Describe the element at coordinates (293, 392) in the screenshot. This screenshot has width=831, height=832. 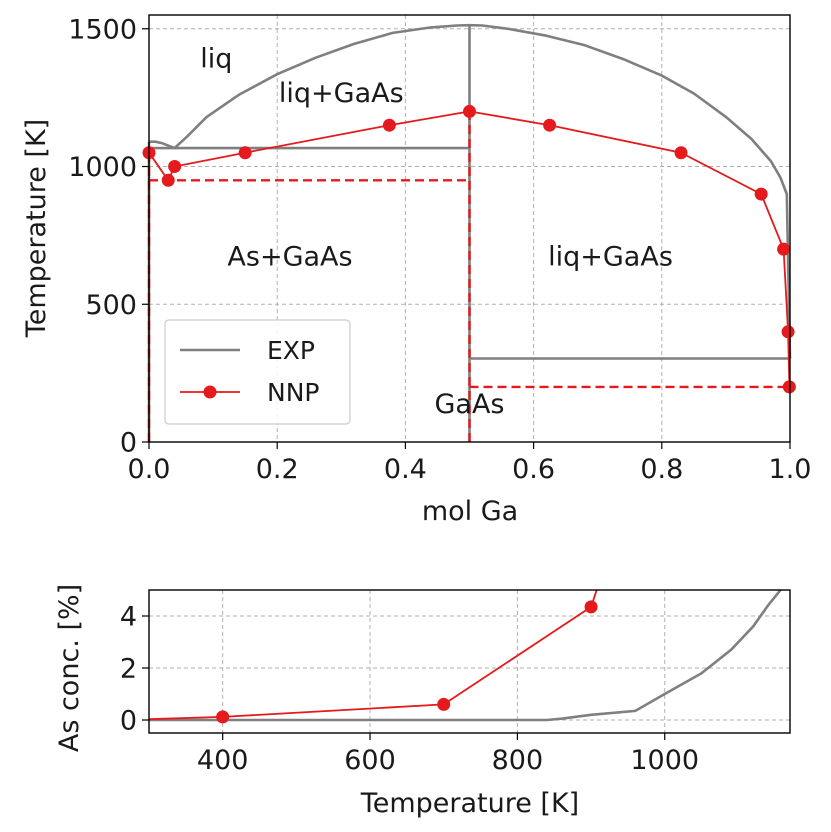
I see `legend-nnp-label: NNP` at that location.